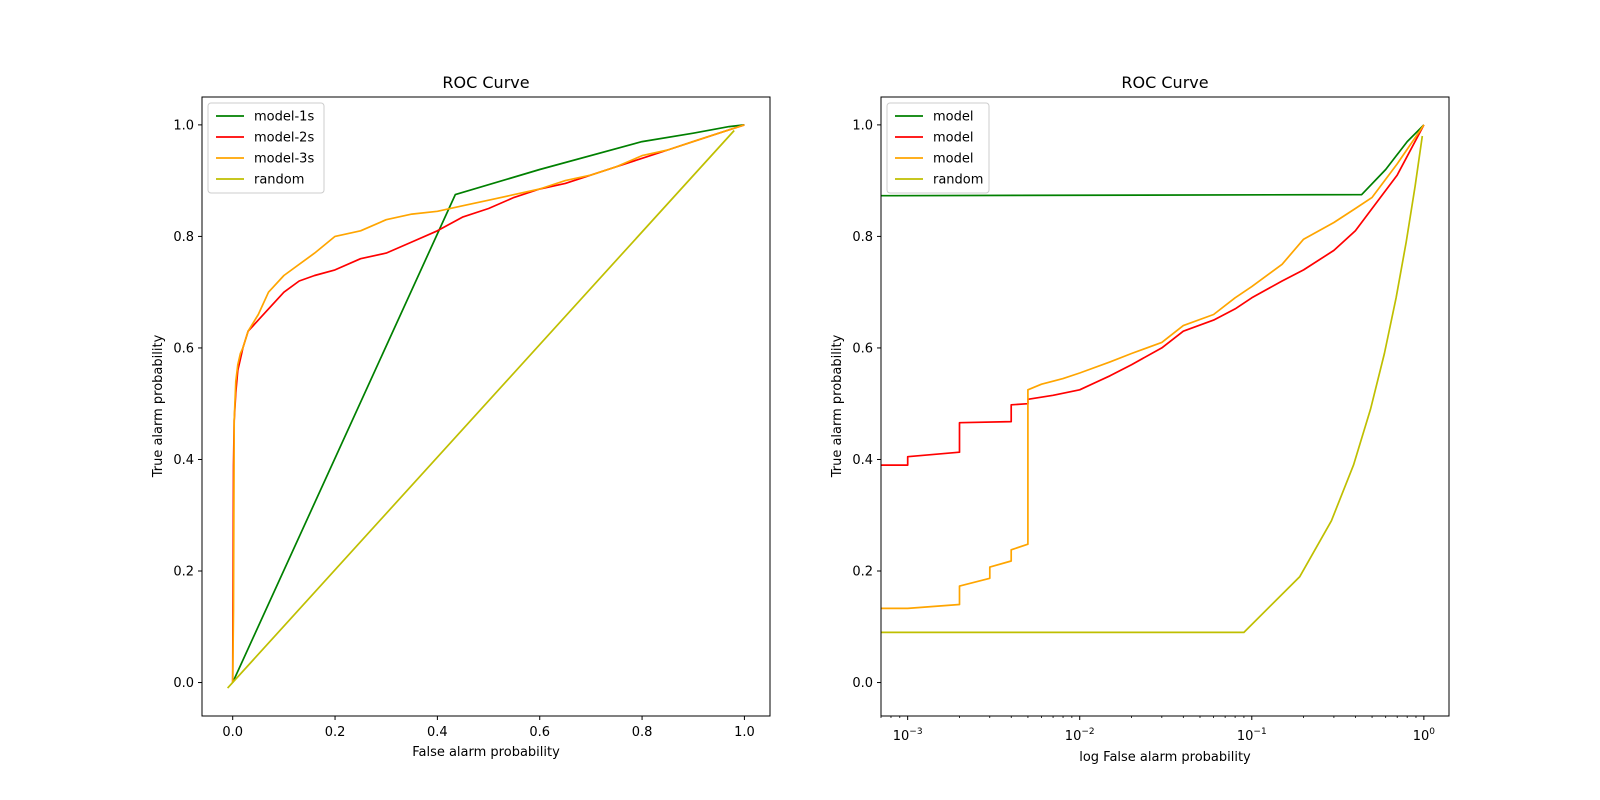 Image resolution: width=1600 pixels, height=800 pixels. I want to click on x-tick-label: 10⁰, so click(1424, 735).